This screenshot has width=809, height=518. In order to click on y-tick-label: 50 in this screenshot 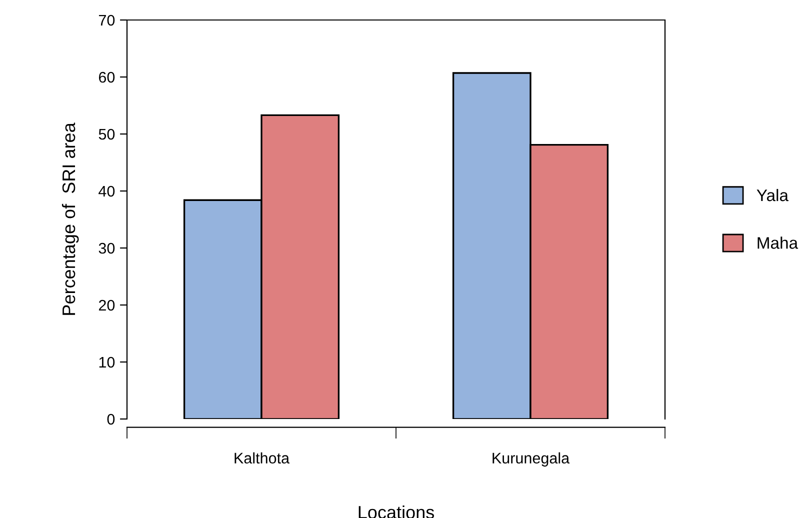, I will do `click(106, 134)`.